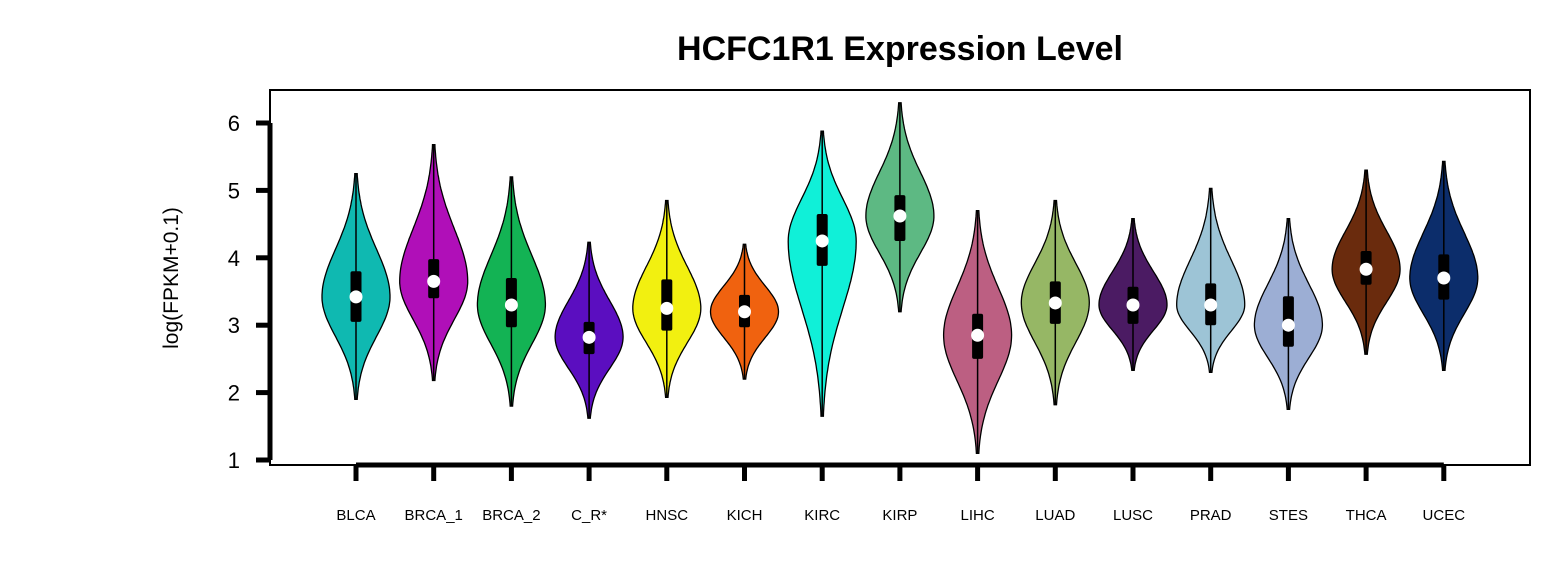  What do you see at coordinates (234, 190) in the screenshot?
I see `y-tick-label: 5` at bounding box center [234, 190].